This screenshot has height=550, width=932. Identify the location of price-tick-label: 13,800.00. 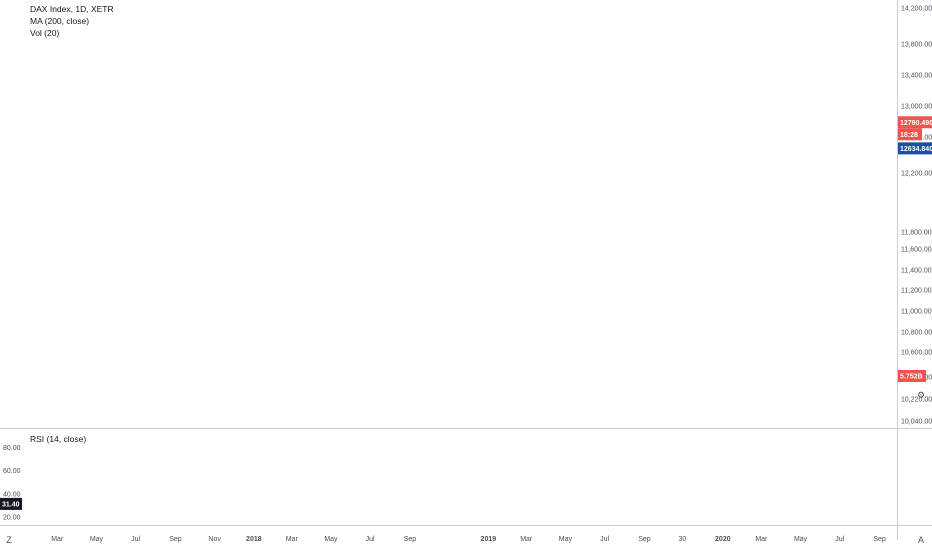
(916, 45).